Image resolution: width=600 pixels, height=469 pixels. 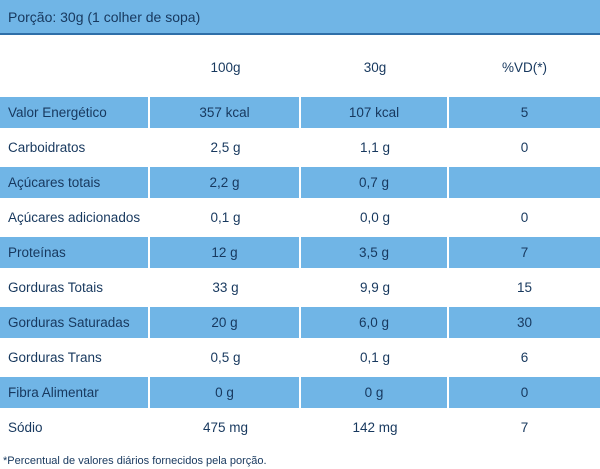 I want to click on table-row: Fibra Alimentar 0 g 0 g 0, so click(x=300, y=392).